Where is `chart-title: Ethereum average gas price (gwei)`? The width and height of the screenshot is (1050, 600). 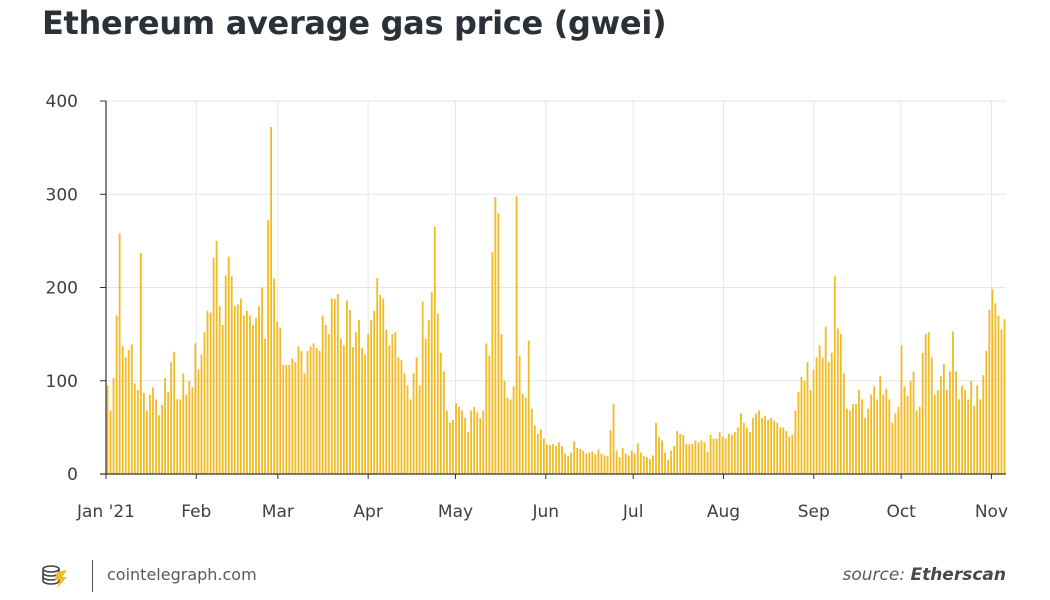 chart-title: Ethereum average gas price (gwei) is located at coordinates (354, 23).